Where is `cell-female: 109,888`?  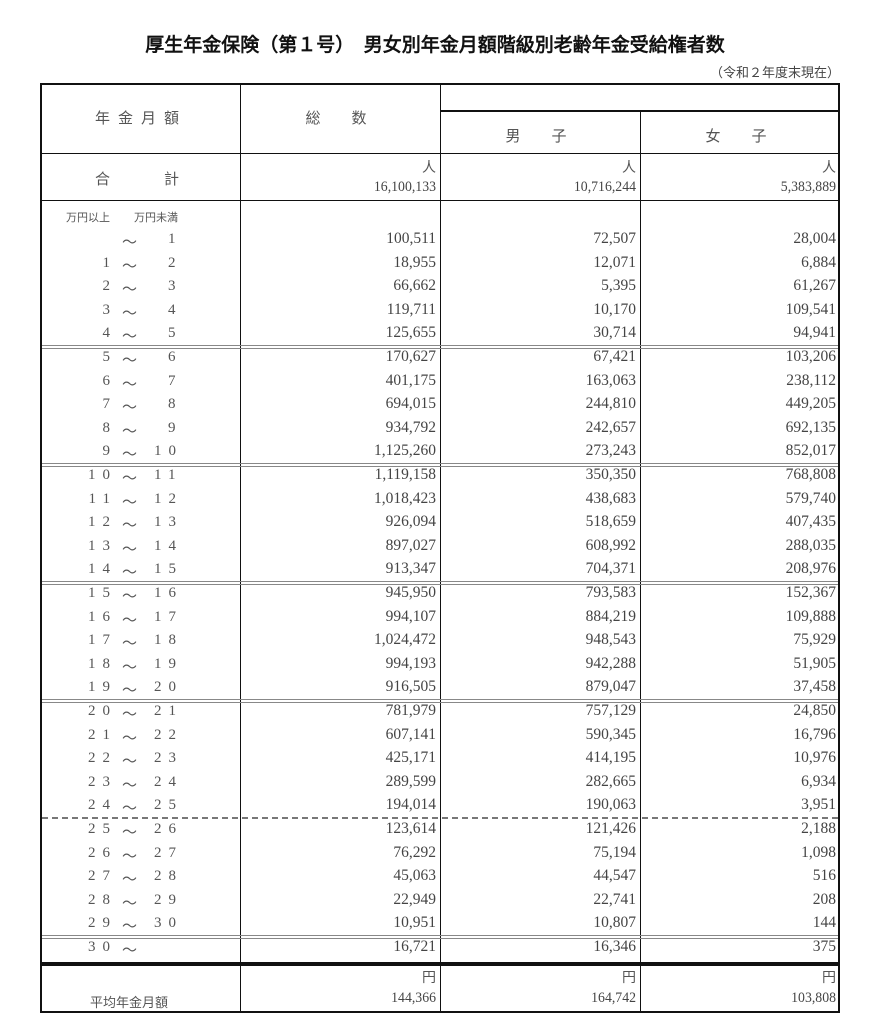
cell-female: 109,888 is located at coordinates (810, 616).